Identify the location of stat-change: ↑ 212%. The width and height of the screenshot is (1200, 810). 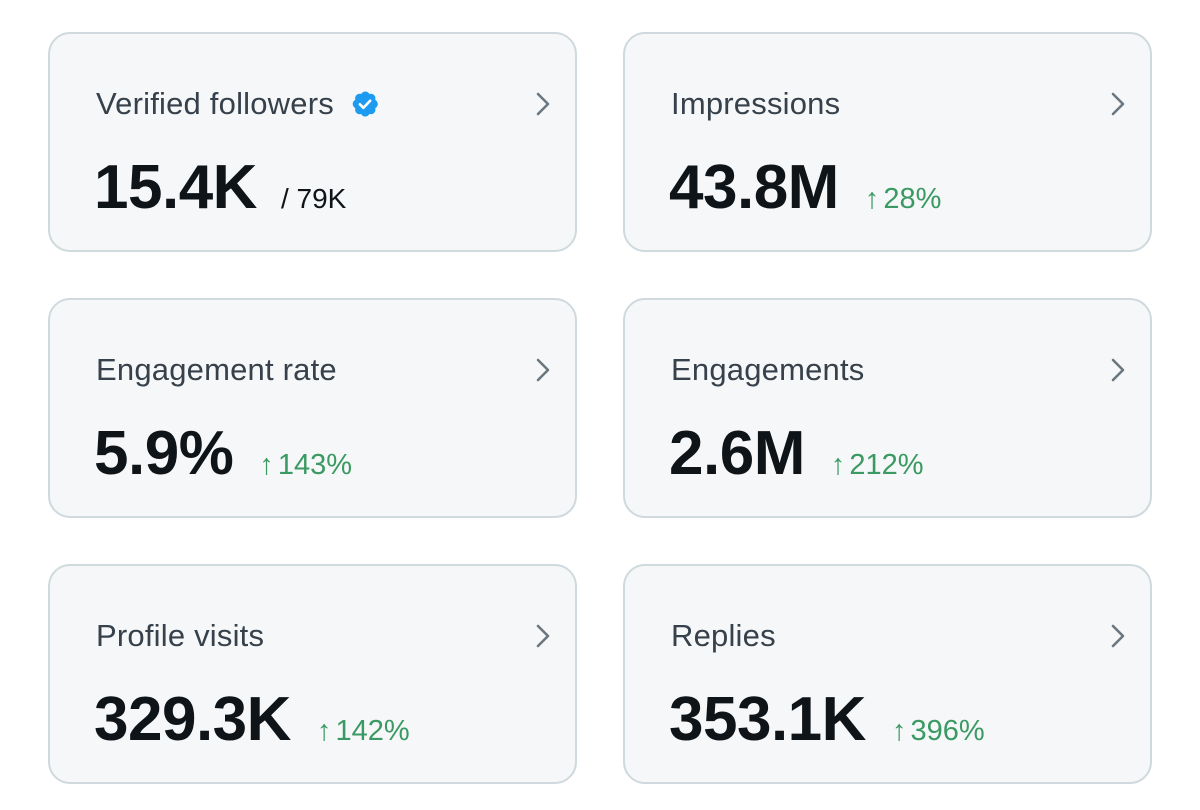
(877, 465).